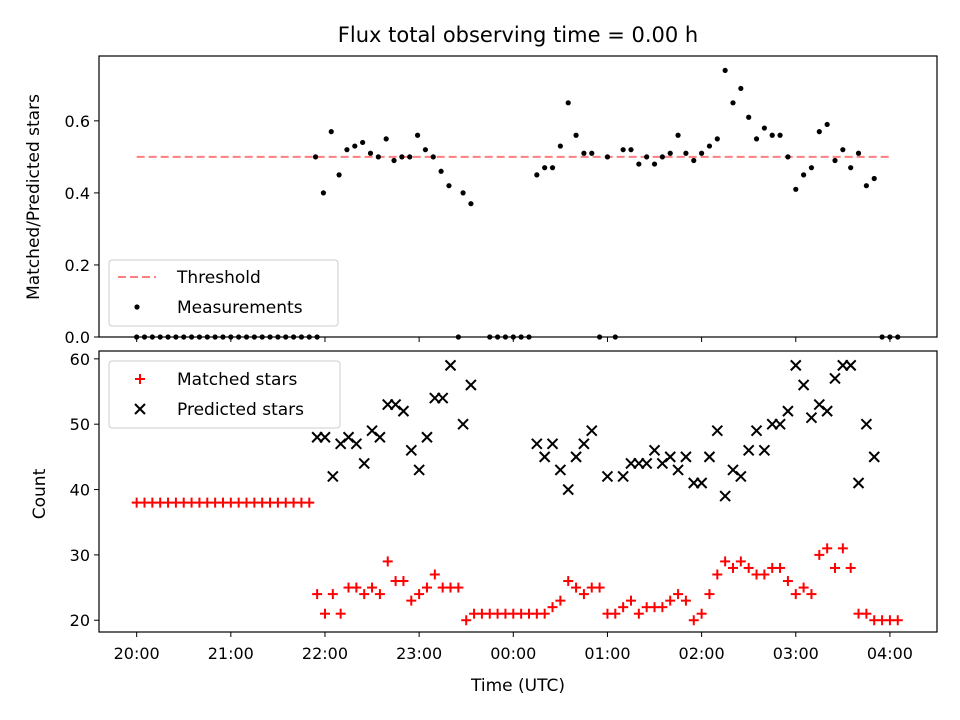 This screenshot has height=720, width=960. What do you see at coordinates (218, 278) in the screenshot?
I see `legend-threshold-label: Threshold` at bounding box center [218, 278].